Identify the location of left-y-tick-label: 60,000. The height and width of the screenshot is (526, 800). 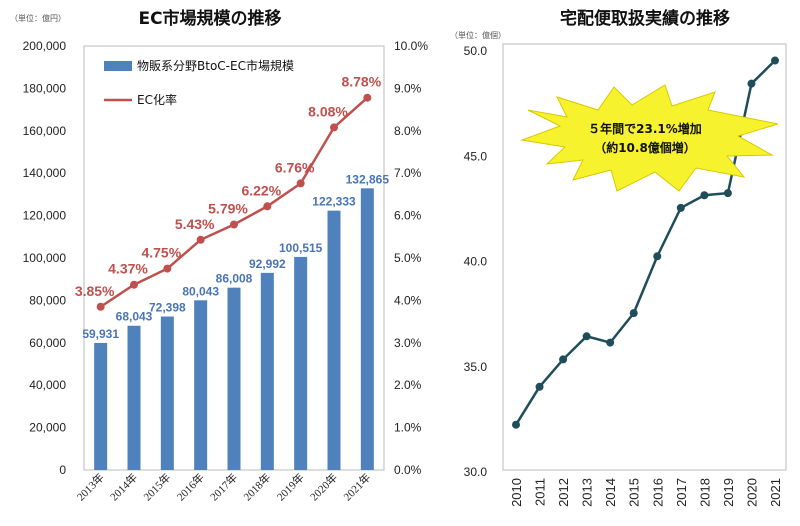
(47, 343).